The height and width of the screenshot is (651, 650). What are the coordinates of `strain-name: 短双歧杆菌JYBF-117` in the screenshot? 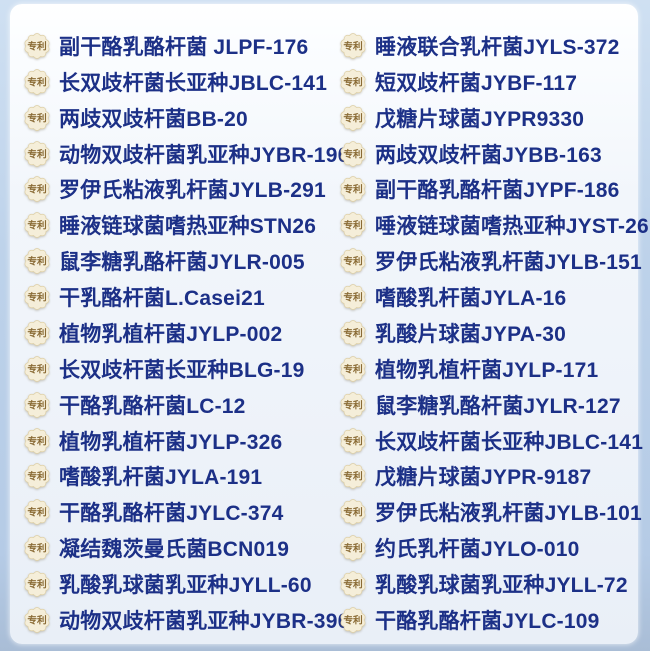 It's located at (476, 83).